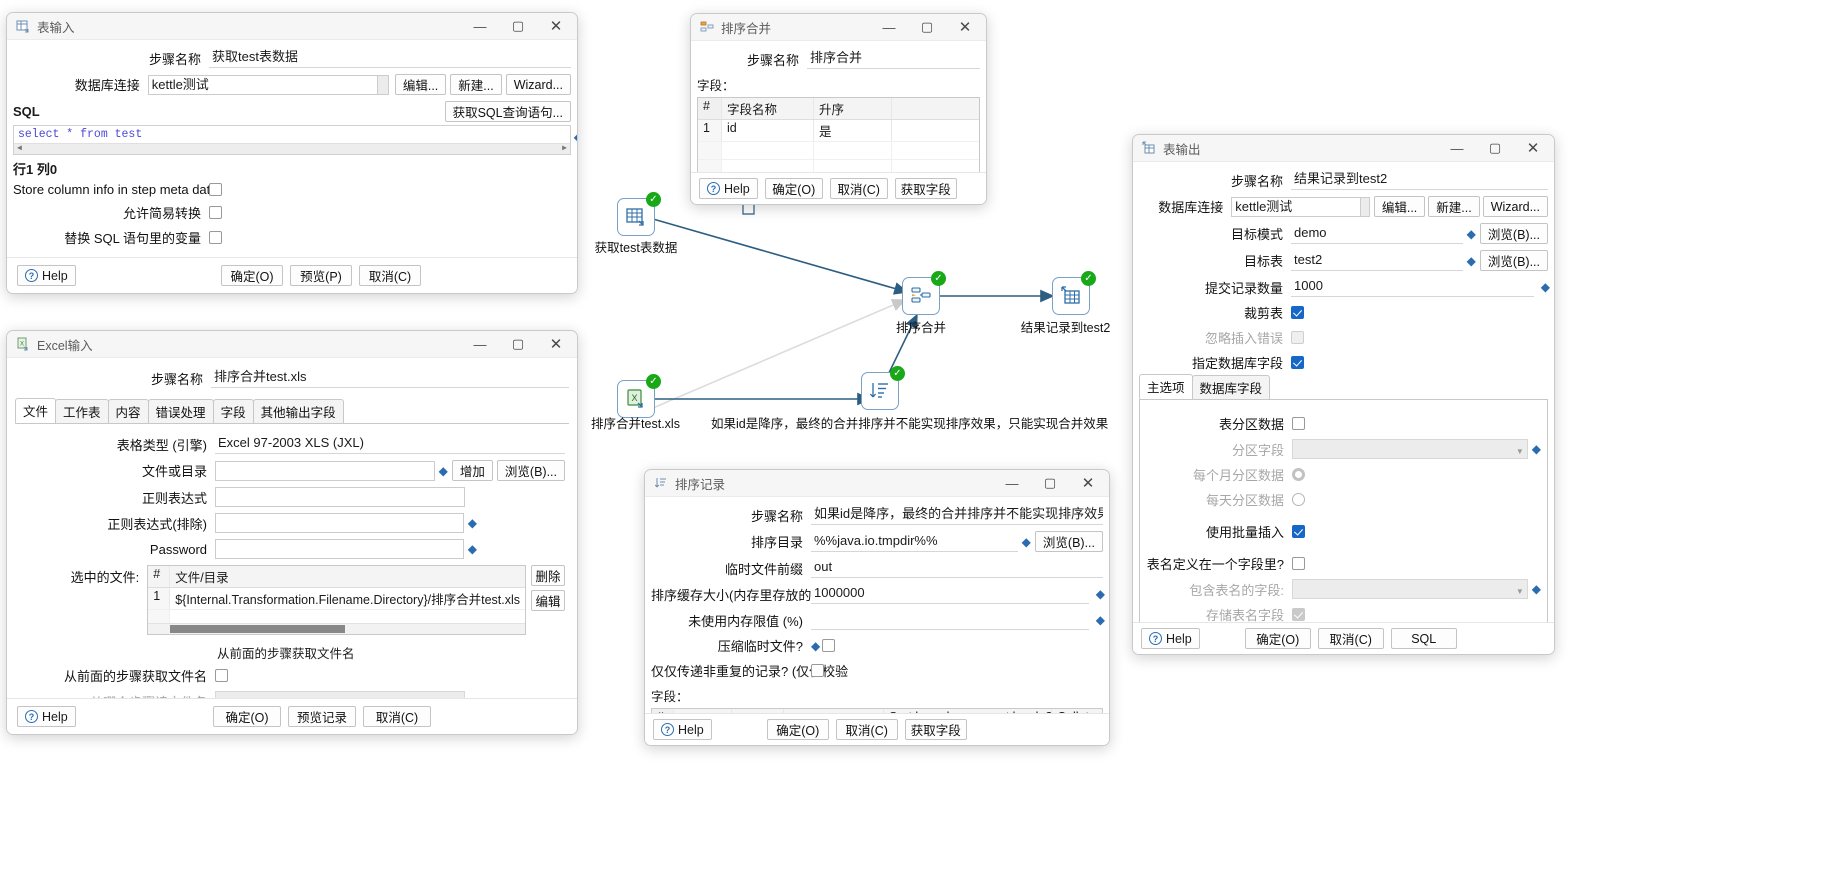 This screenshot has width=1838, height=893. I want to click on step-name-input: 排序合并test.xls, so click(390, 378).